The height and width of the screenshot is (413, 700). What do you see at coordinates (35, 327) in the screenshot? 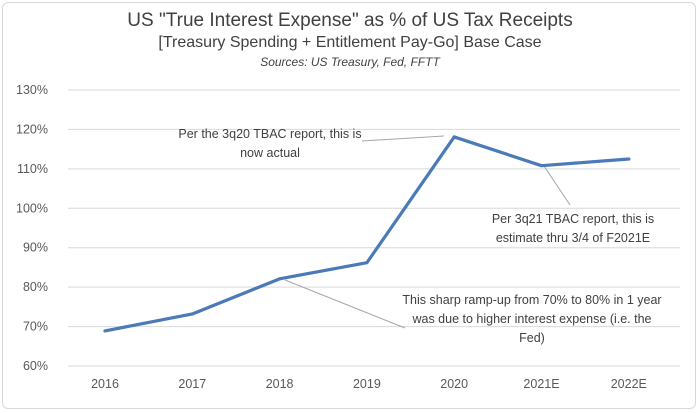
I see `y-tick-label: 70%` at bounding box center [35, 327].